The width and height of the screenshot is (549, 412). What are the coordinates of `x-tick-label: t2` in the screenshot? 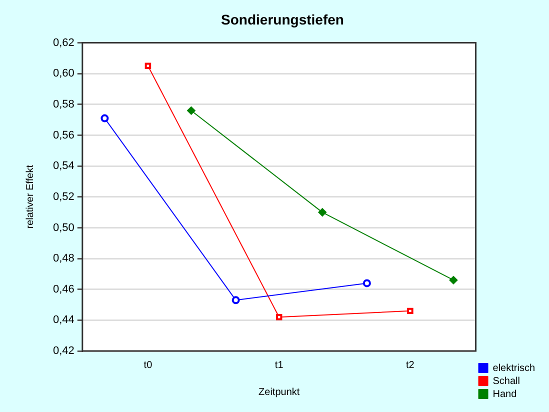 It's located at (410, 365).